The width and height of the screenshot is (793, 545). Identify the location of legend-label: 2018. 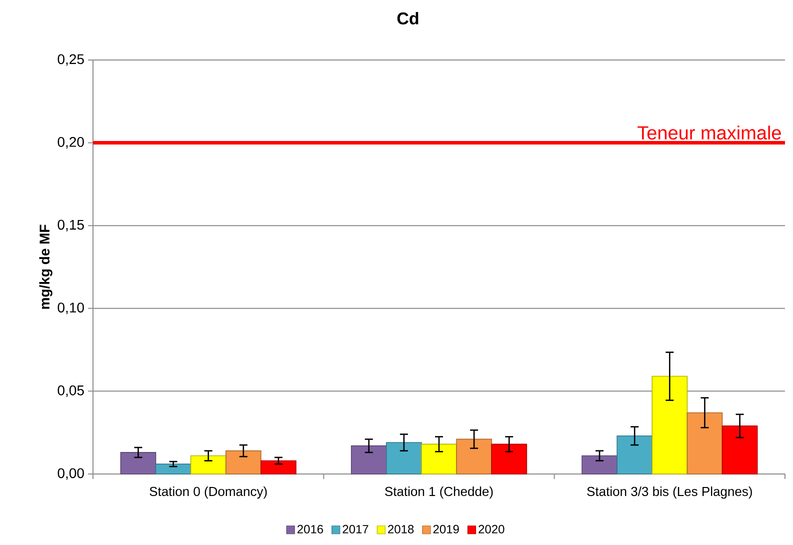
(401, 529).